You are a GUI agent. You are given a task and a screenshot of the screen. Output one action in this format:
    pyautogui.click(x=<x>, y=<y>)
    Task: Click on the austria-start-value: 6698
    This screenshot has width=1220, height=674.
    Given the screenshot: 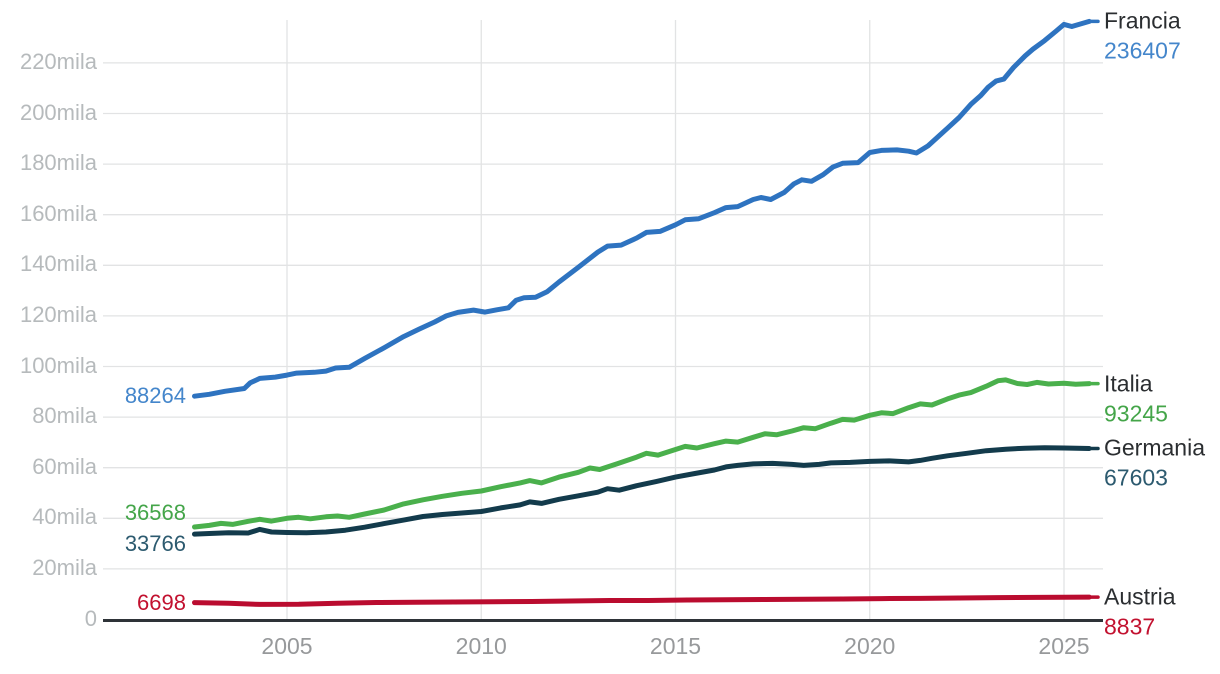 What is the action you would take?
    pyautogui.click(x=161, y=602)
    